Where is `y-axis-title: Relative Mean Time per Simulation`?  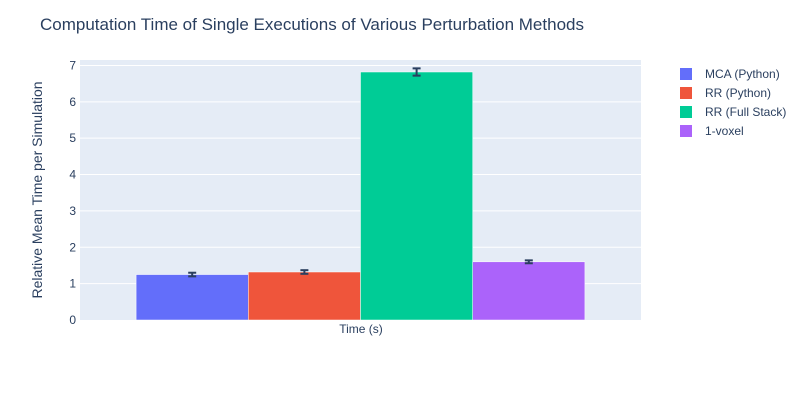
y-axis-title: Relative Mean Time per Simulation is located at coordinates (37, 189).